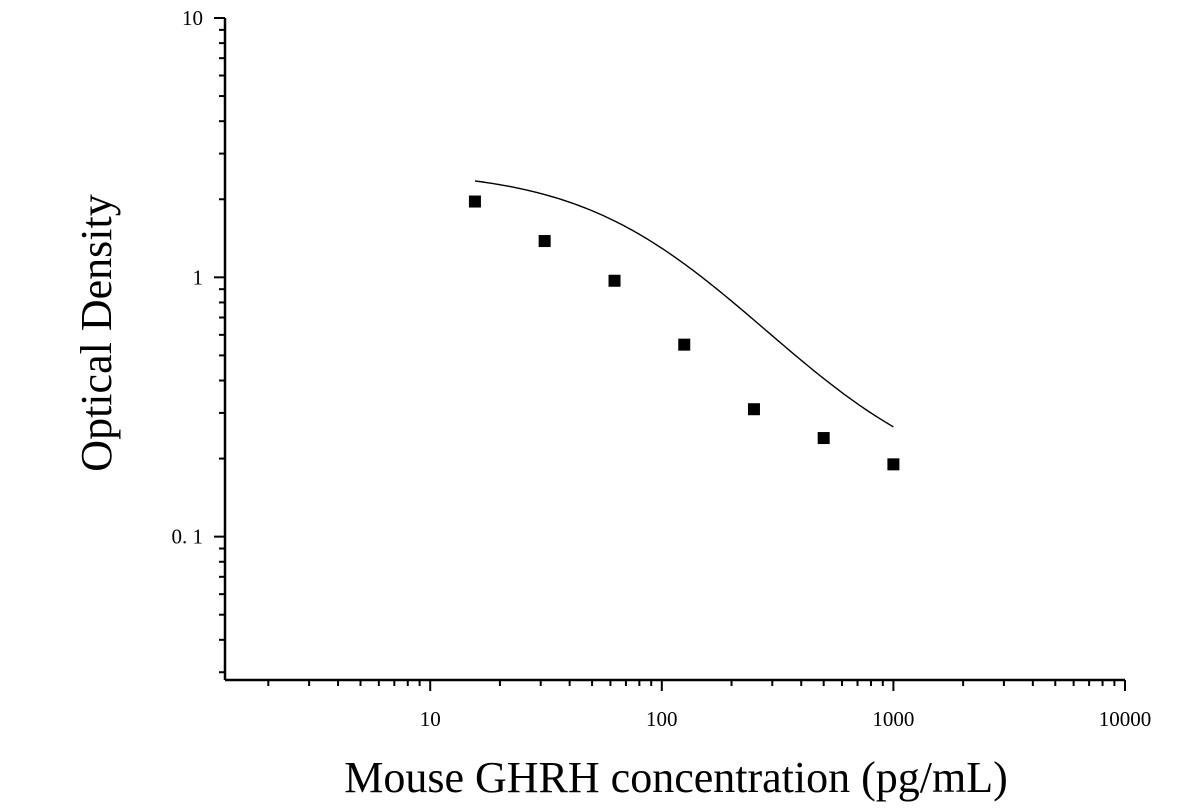  Describe the element at coordinates (198, 277) in the screenshot. I see `y-tick-label: 1` at that location.